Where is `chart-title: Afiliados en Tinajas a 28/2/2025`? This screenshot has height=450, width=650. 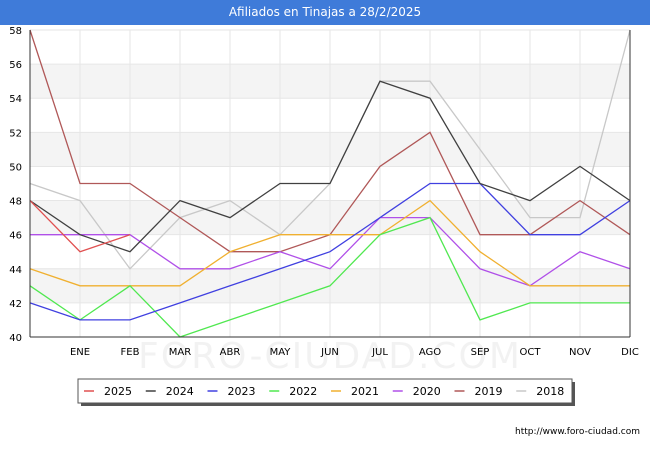
chart-title: Afiliados en Tinajas a 28/2/2025 is located at coordinates (325, 12).